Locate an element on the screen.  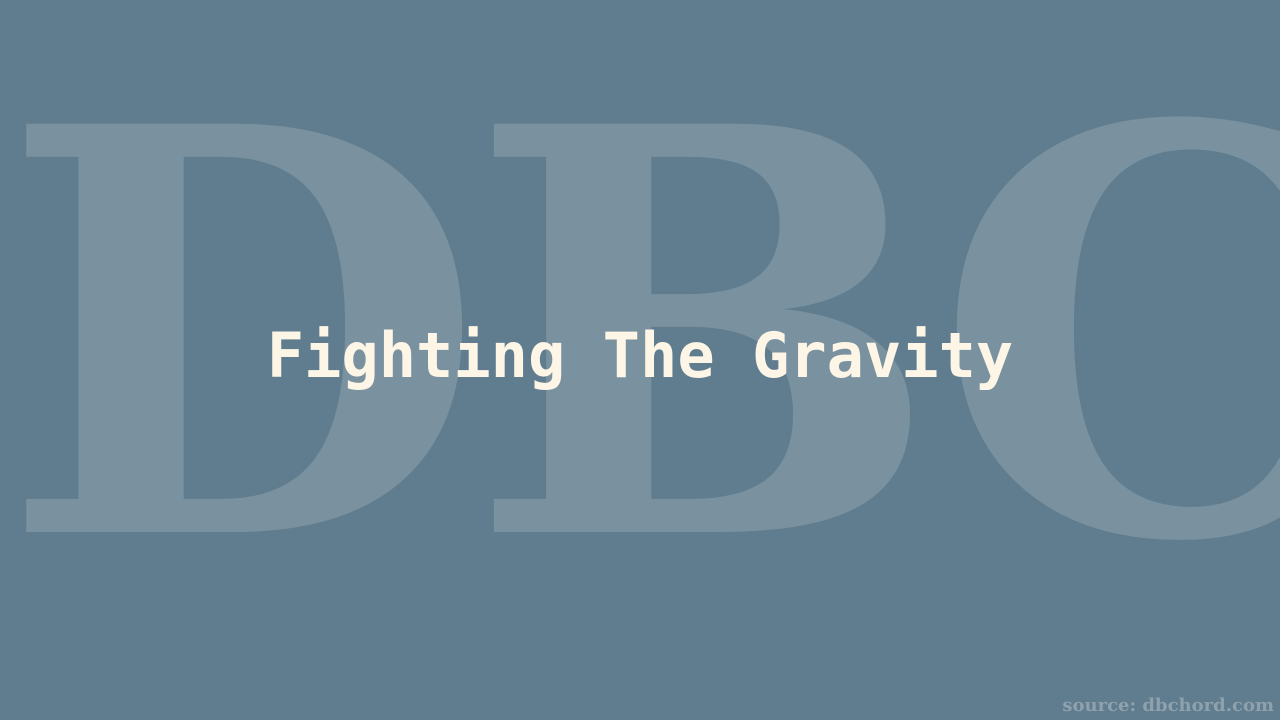
source-credit: source: dbchord.com is located at coordinates (1168, 705).